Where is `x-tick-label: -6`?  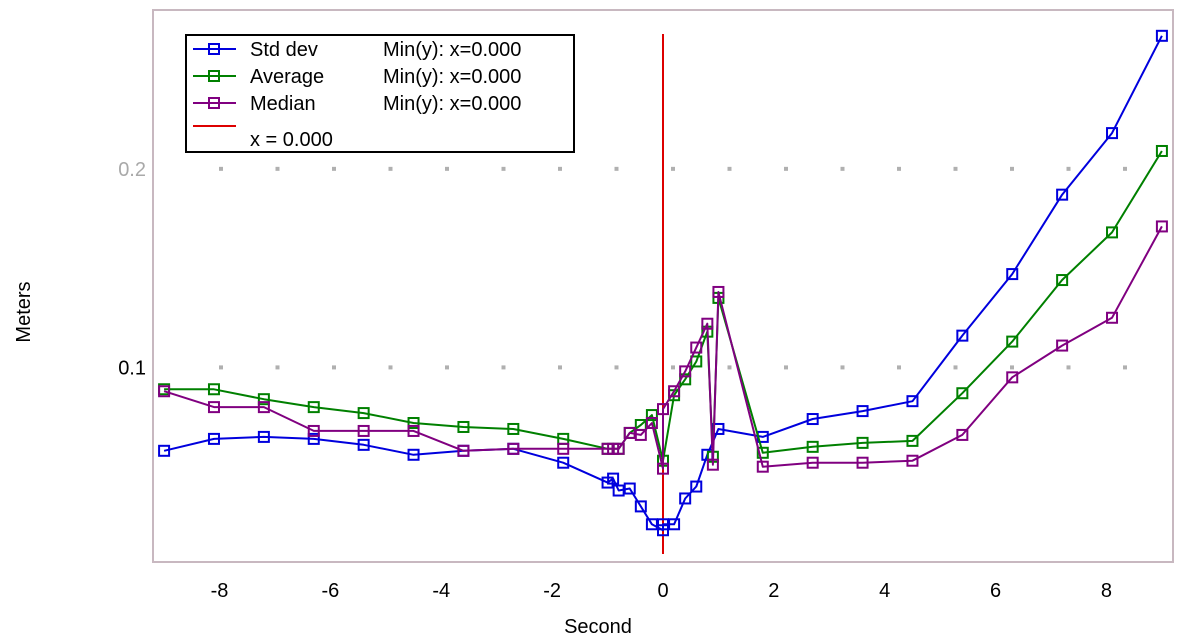
x-tick-label: -6 is located at coordinates (330, 591).